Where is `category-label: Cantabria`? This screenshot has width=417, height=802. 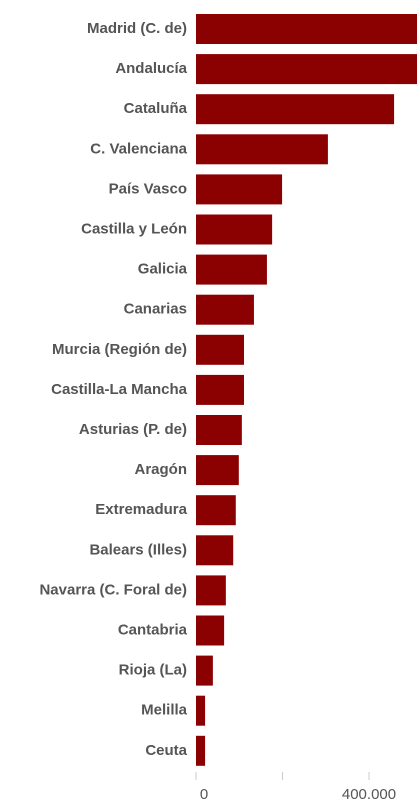 category-label: Cantabria is located at coordinates (153, 629).